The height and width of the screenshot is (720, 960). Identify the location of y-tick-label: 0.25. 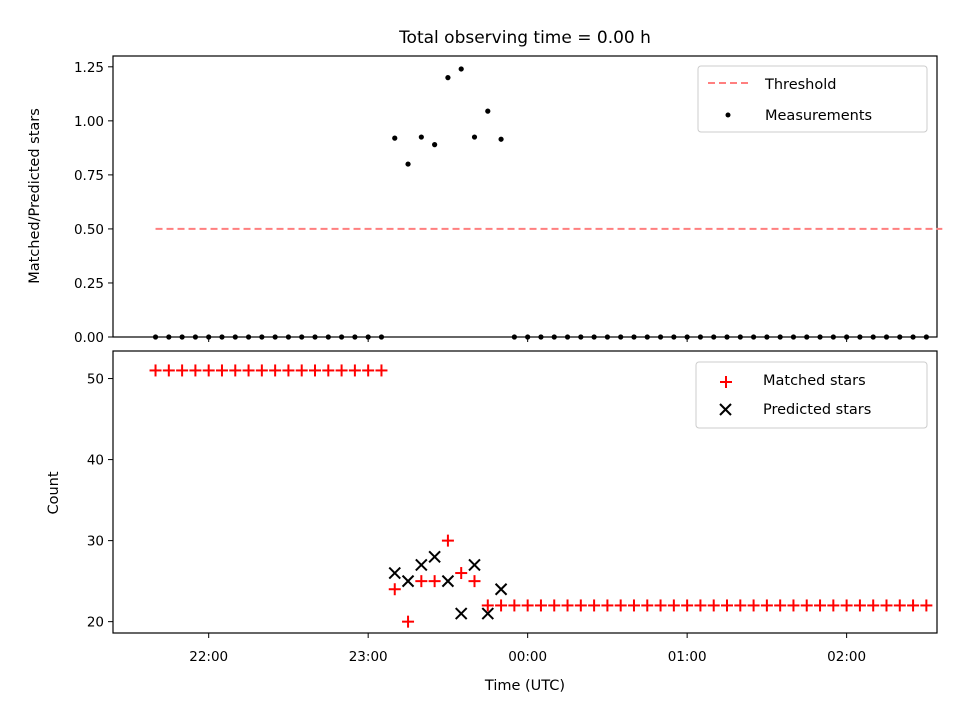
(89, 284).